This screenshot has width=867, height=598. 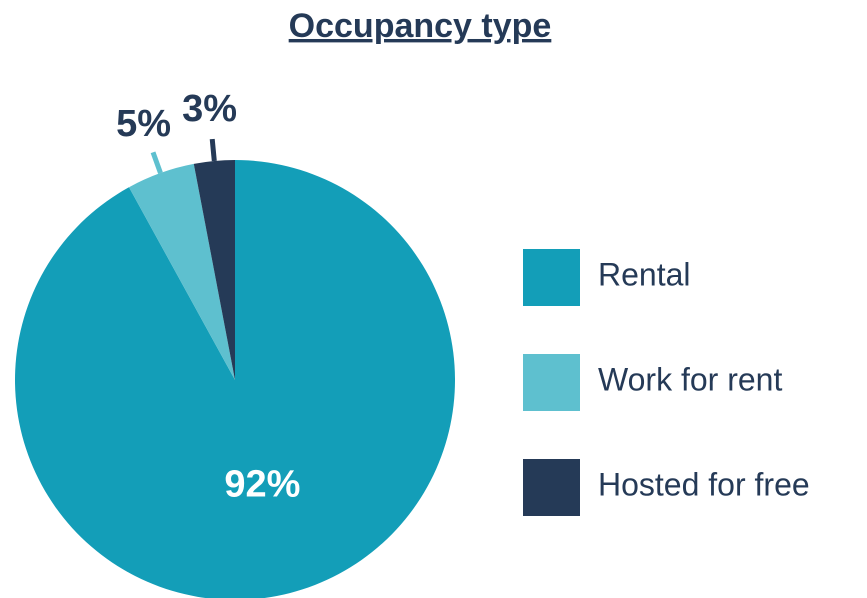 I want to click on legend-label: Work for rent, so click(x=690, y=379).